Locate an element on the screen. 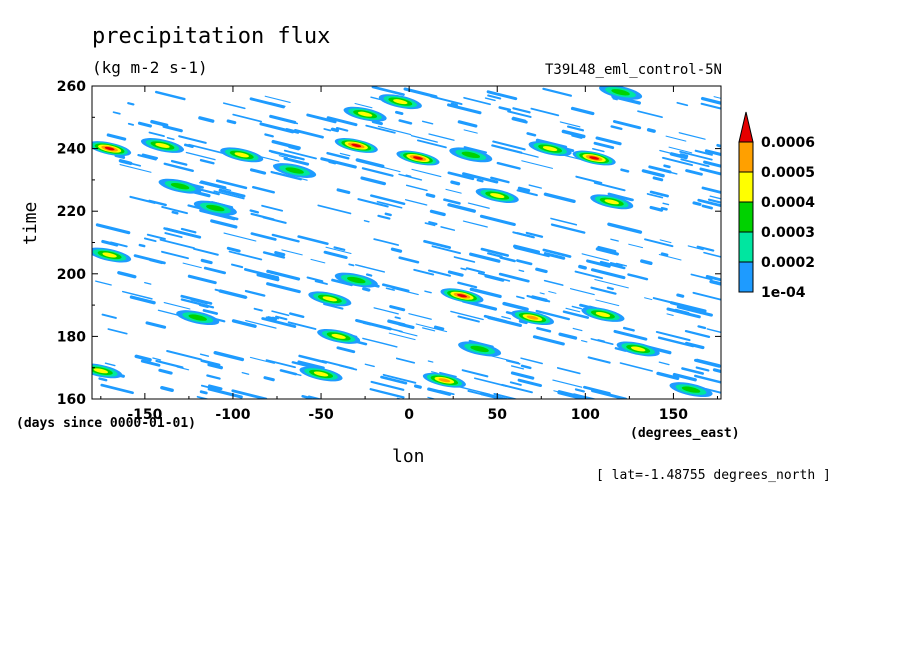 The width and height of the screenshot is (904, 654). colorbar: 1e-04 0.0002 0.0003 0.0004 0.0005 0.0006 is located at coordinates (776, 206).